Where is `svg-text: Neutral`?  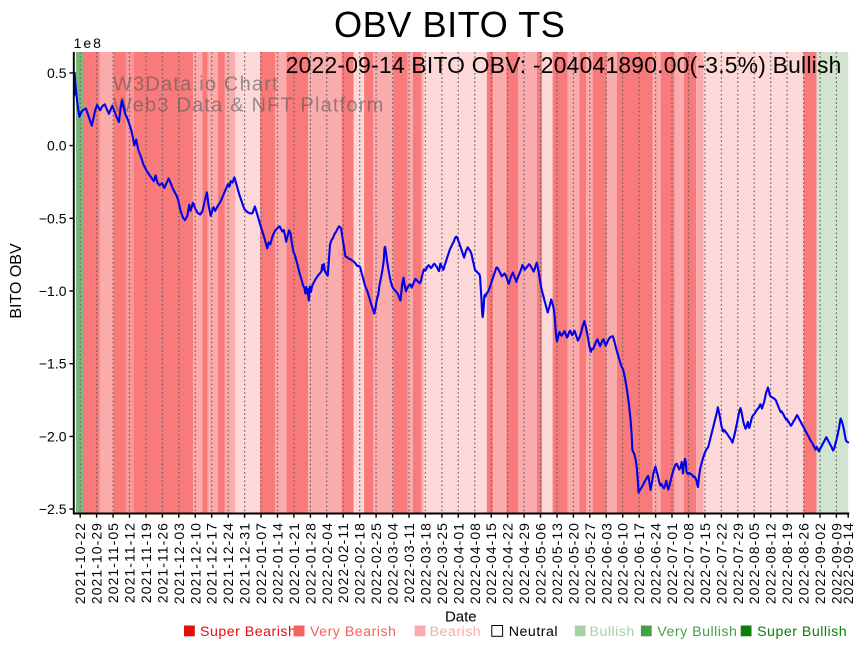
svg-text: Neutral is located at coordinates (533, 632).